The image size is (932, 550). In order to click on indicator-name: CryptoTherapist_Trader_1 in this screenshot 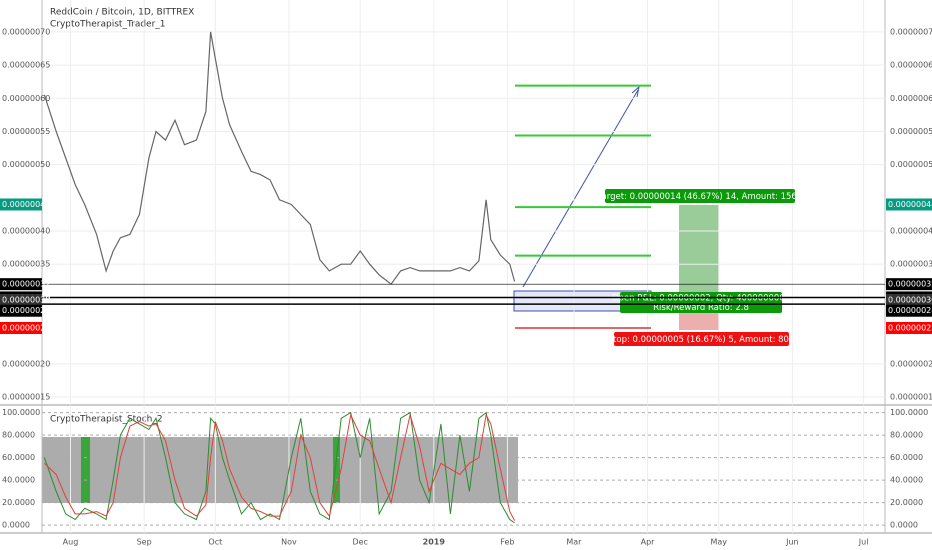, I will do `click(108, 25)`.